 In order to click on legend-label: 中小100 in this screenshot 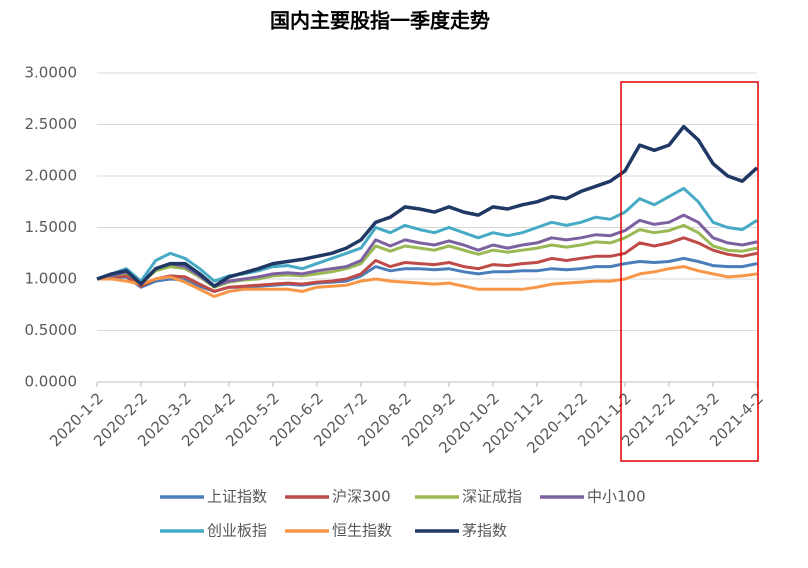, I will do `click(616, 497)`.